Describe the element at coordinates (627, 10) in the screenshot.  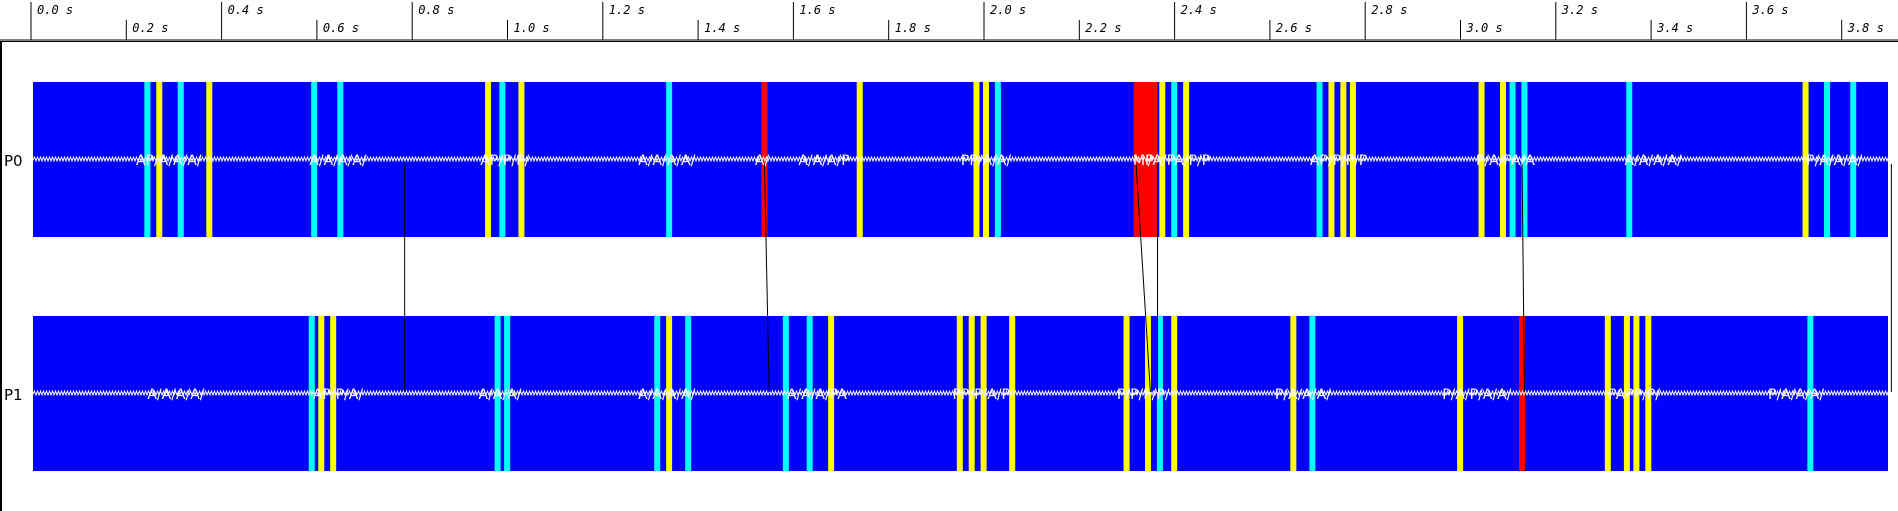
I see `ruler-tick-label: 1.2 s` at that location.